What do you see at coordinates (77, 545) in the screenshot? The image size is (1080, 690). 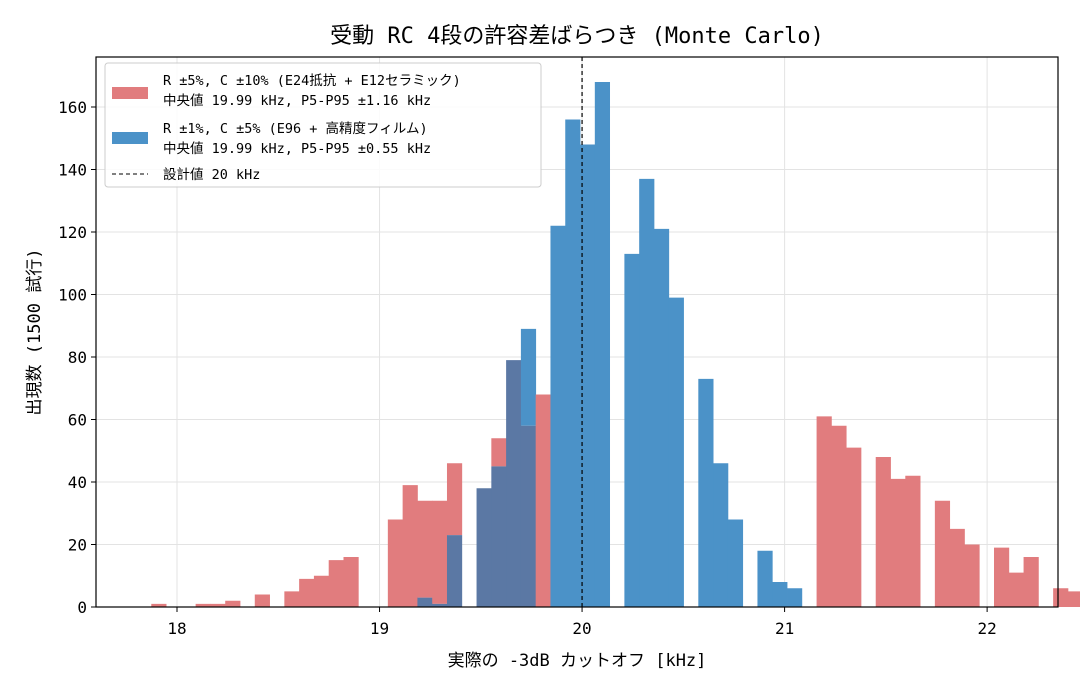 I see `y-tick-label: 20` at bounding box center [77, 545].